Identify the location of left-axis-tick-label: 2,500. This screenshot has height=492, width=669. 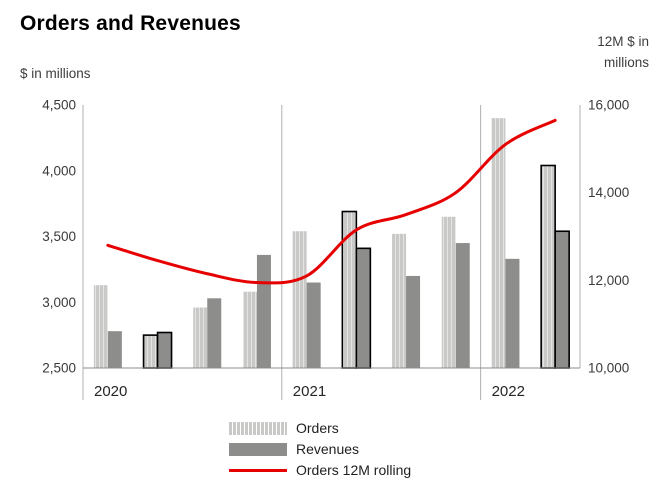
(59, 368).